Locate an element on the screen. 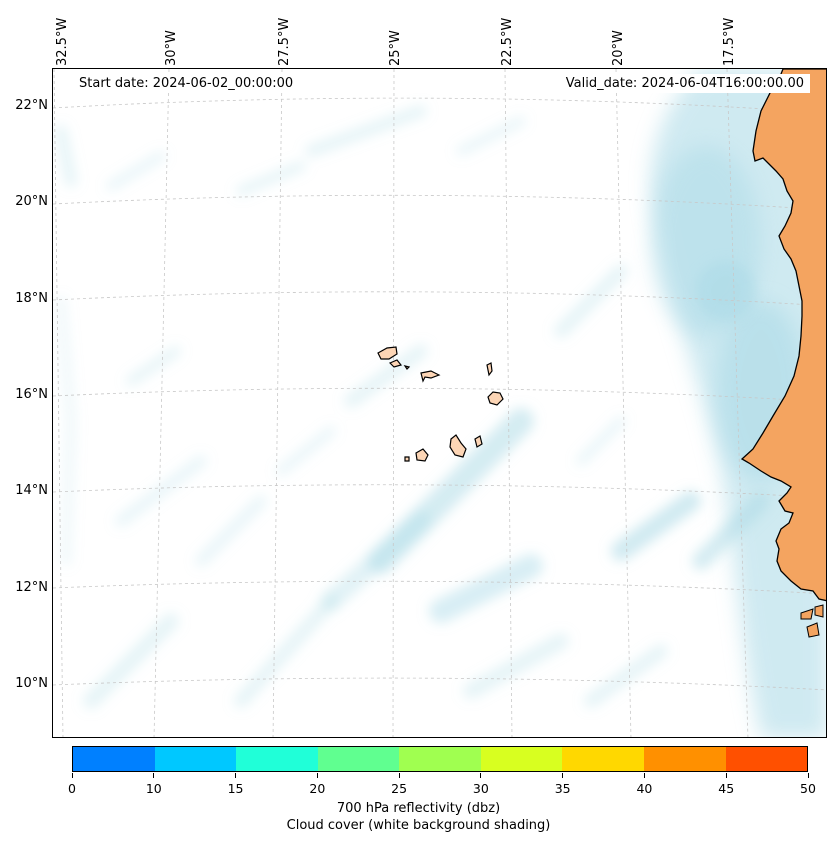  lat-label: 18°N is located at coordinates (31, 298).